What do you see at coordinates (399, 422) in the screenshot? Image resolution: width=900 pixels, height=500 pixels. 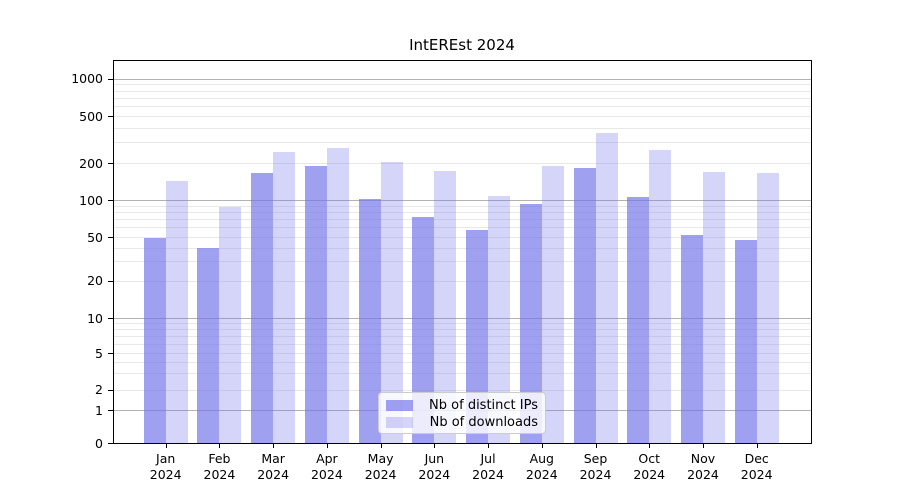 I see `legend-swatch-downloads` at bounding box center [399, 422].